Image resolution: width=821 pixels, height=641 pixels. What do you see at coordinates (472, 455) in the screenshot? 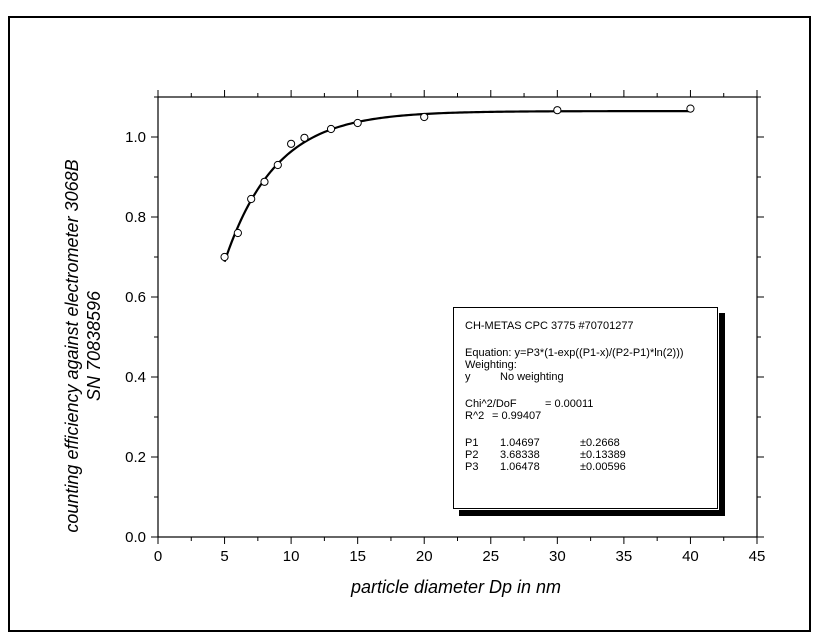
I see `legend-param-name: P2` at bounding box center [472, 455].